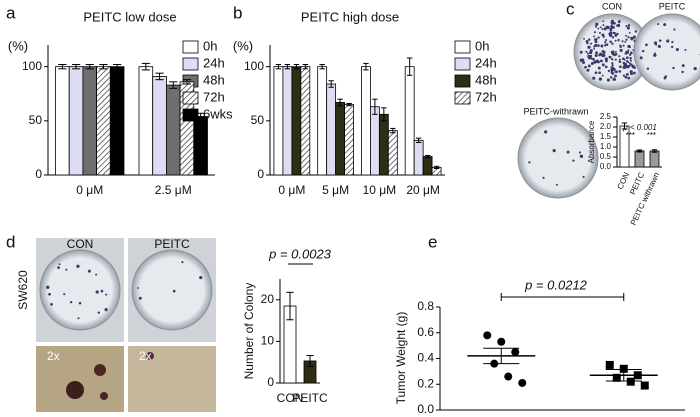 This screenshot has width=700, height=417. Describe the element at coordinates (268, 341) in the screenshot. I see `y-tick-label: 10` at that location.